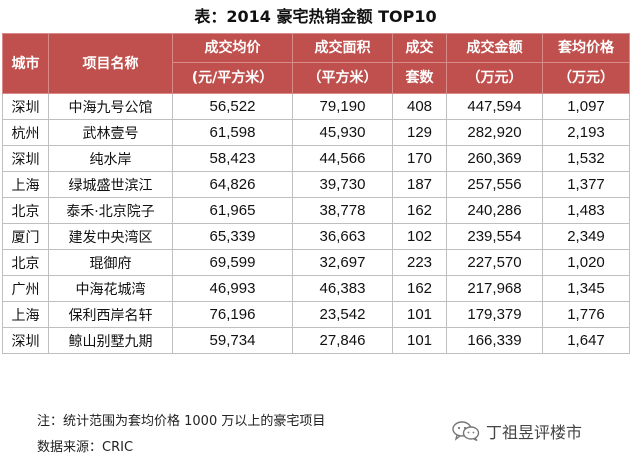 This screenshot has width=631, height=460. I want to click on cell-avg-price: 56,522, so click(232, 106).